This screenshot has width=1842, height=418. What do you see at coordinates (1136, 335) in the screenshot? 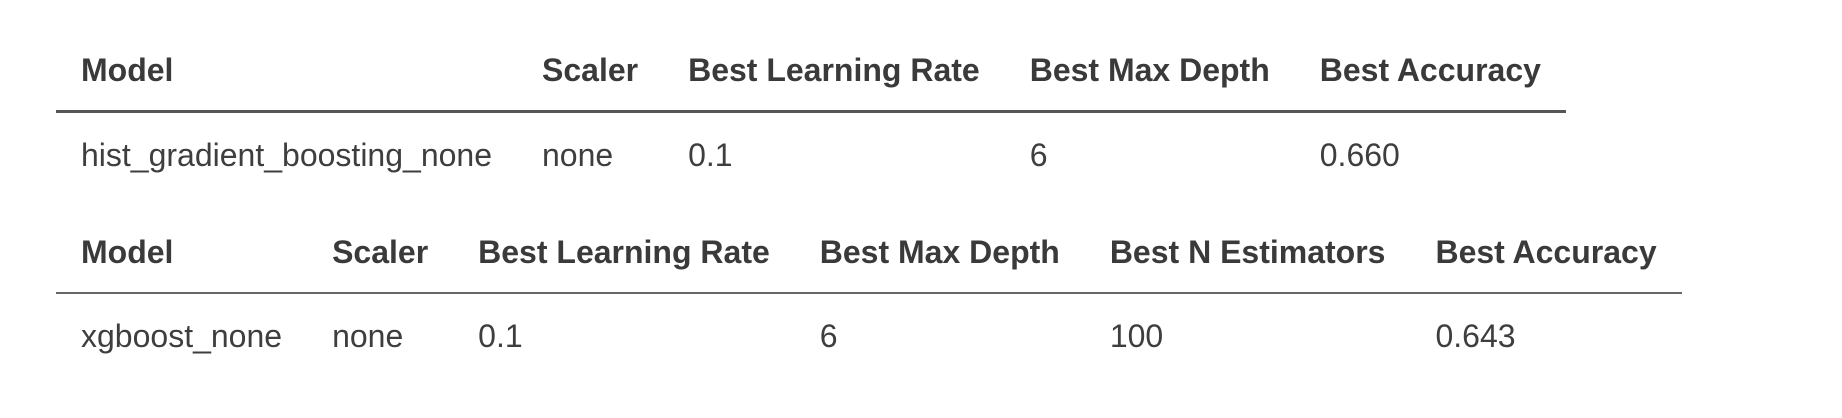
I see `cell-best-n-estimators: 100` at bounding box center [1136, 335].